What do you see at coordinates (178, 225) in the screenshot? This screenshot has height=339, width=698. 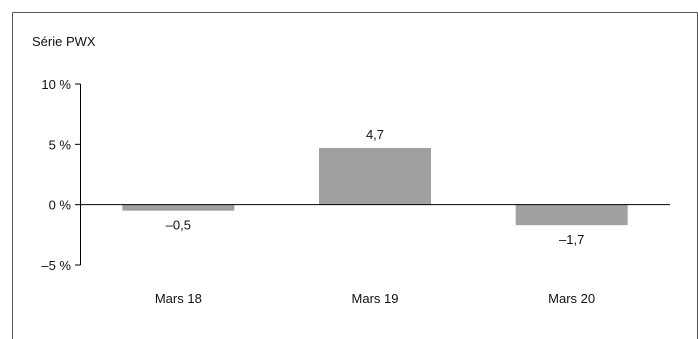 I see `data-label-1: –0,5` at bounding box center [178, 225].